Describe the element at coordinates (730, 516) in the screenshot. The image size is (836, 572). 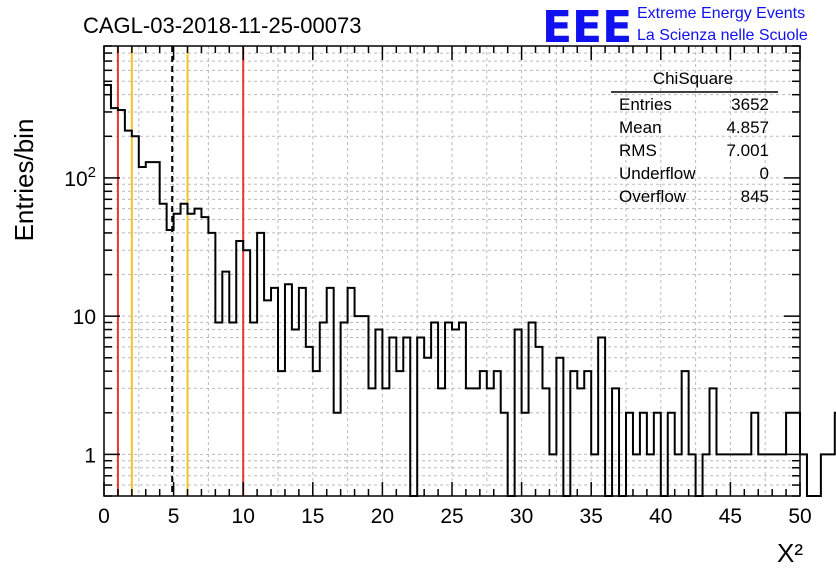
I see `x-tick-label: 45` at that location.